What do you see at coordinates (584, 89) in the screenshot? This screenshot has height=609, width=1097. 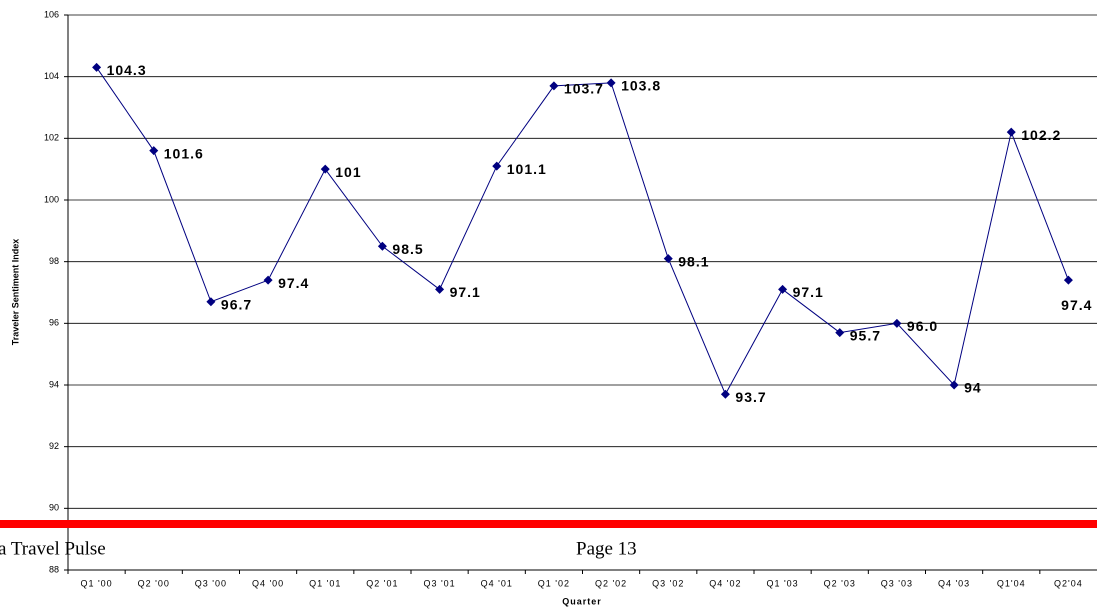 I see `data-label: 103.7` at bounding box center [584, 89].